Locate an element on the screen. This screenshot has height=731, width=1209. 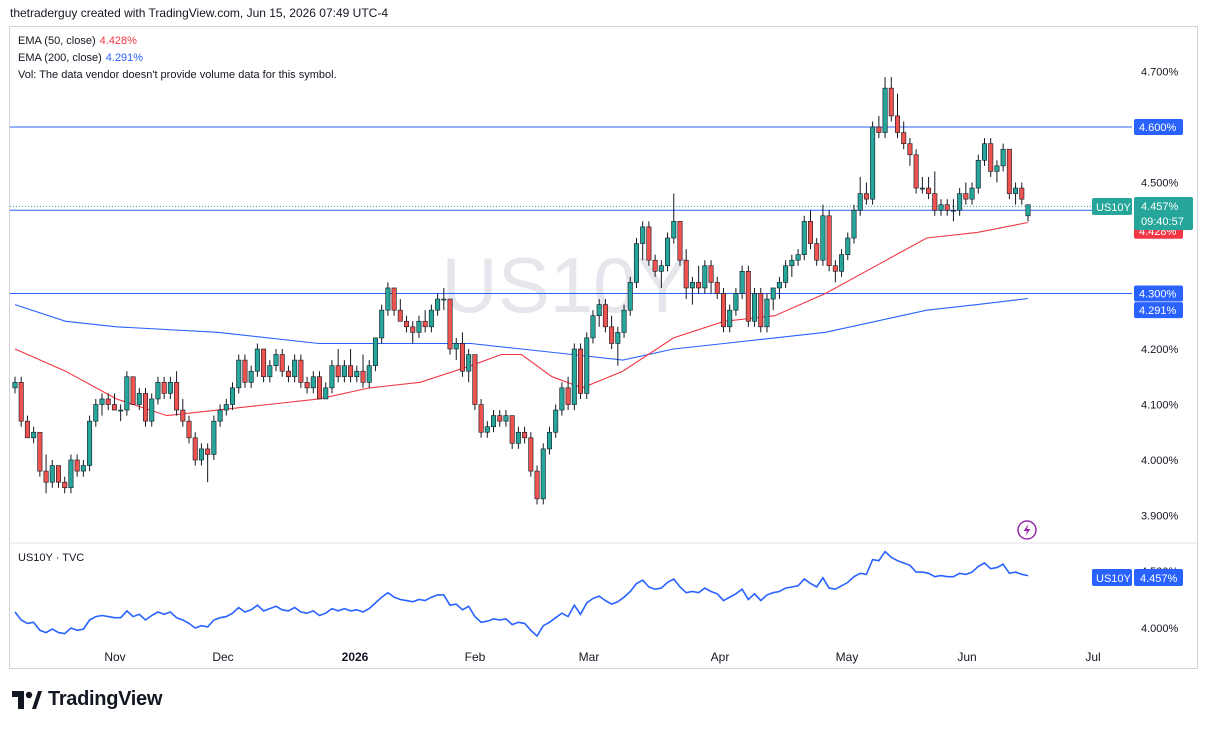
price-tick: 4.500% is located at coordinates (1160, 184).